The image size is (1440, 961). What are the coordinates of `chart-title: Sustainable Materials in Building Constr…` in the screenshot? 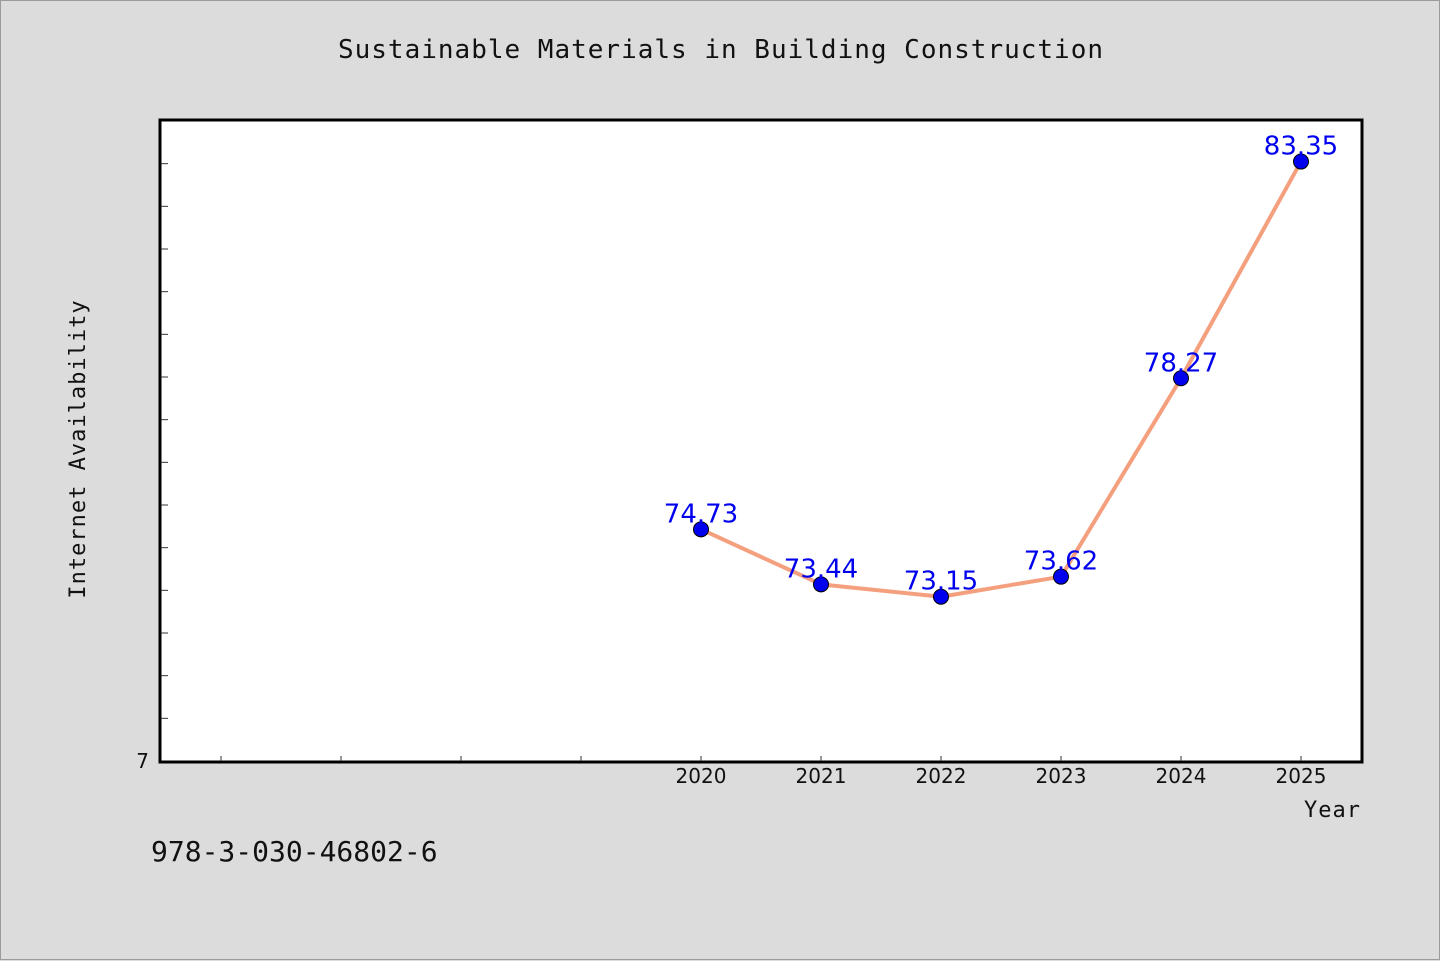 It's located at (721, 50).